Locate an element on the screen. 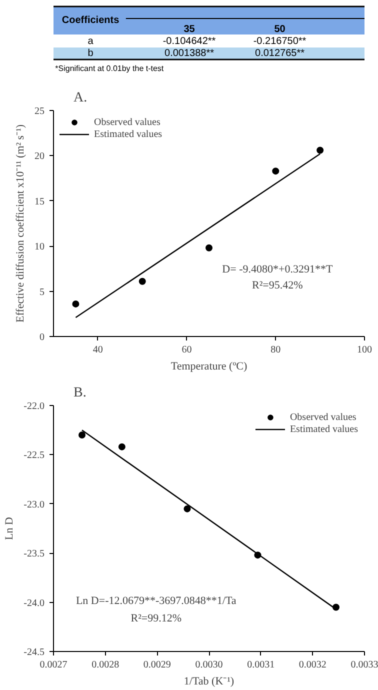 The image size is (378, 690). text: -0.104642** is located at coordinates (189, 41).